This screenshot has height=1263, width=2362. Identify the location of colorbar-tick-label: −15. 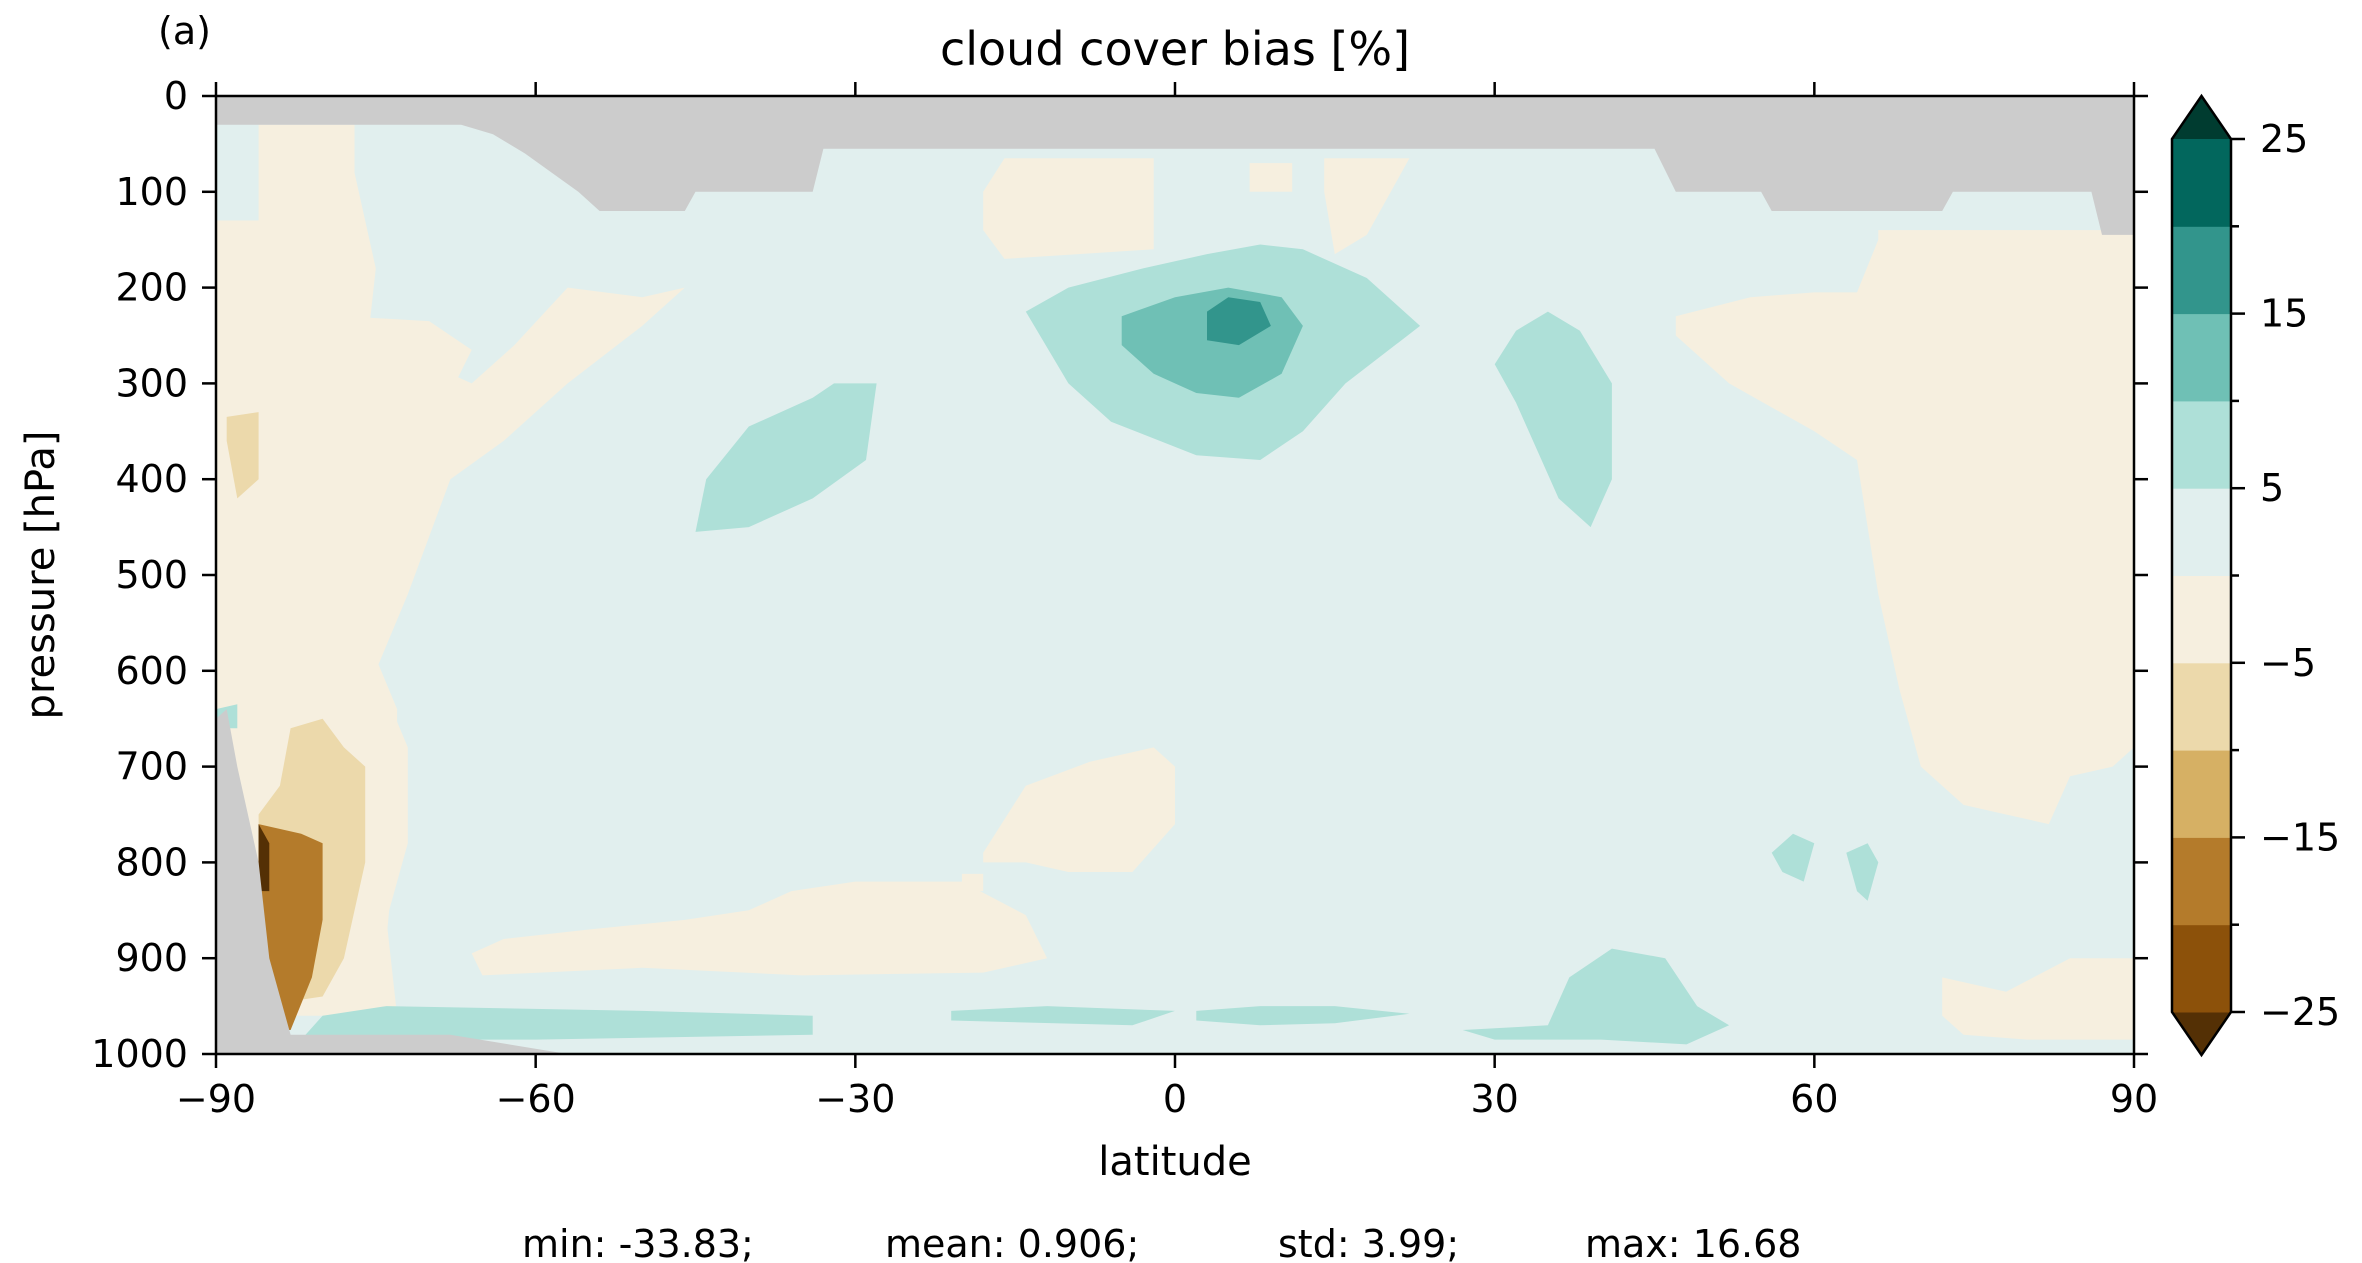
(2300, 837).